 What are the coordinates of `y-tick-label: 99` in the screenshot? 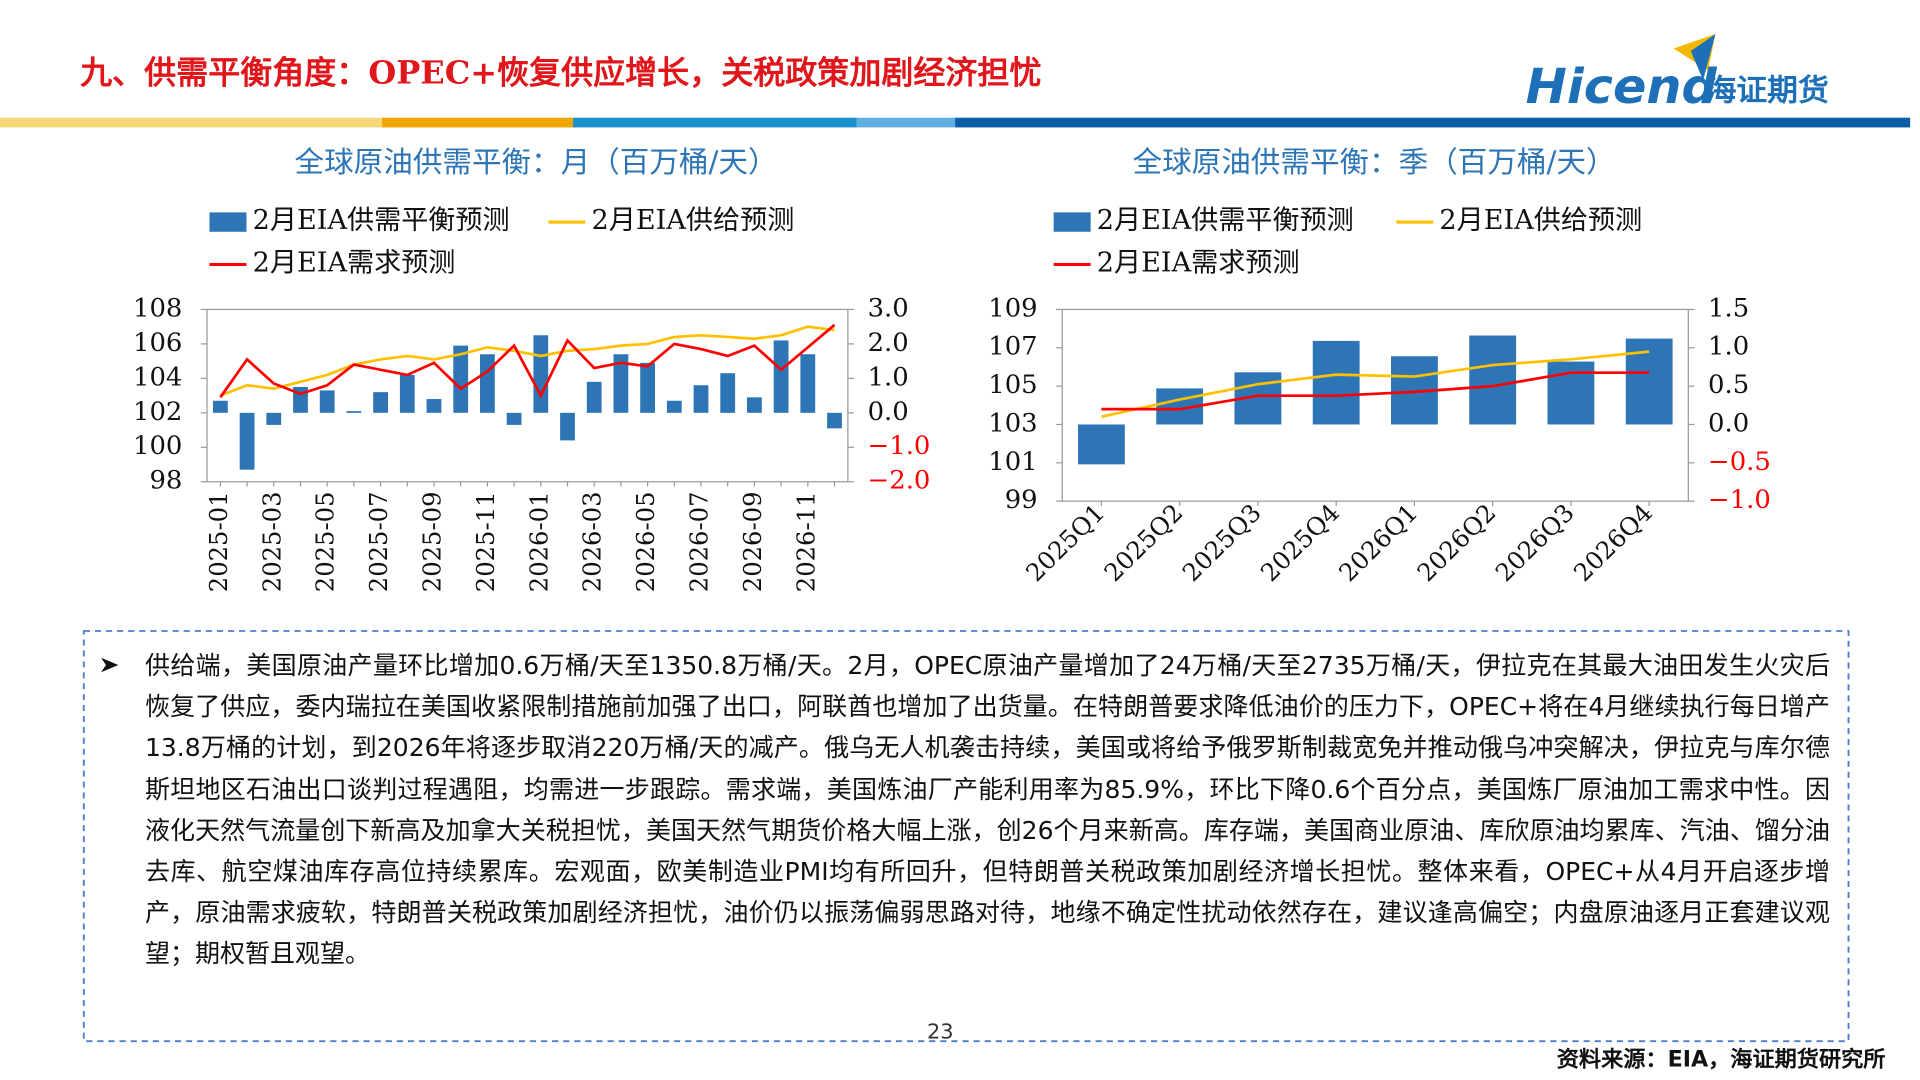 It's located at (1021, 500).